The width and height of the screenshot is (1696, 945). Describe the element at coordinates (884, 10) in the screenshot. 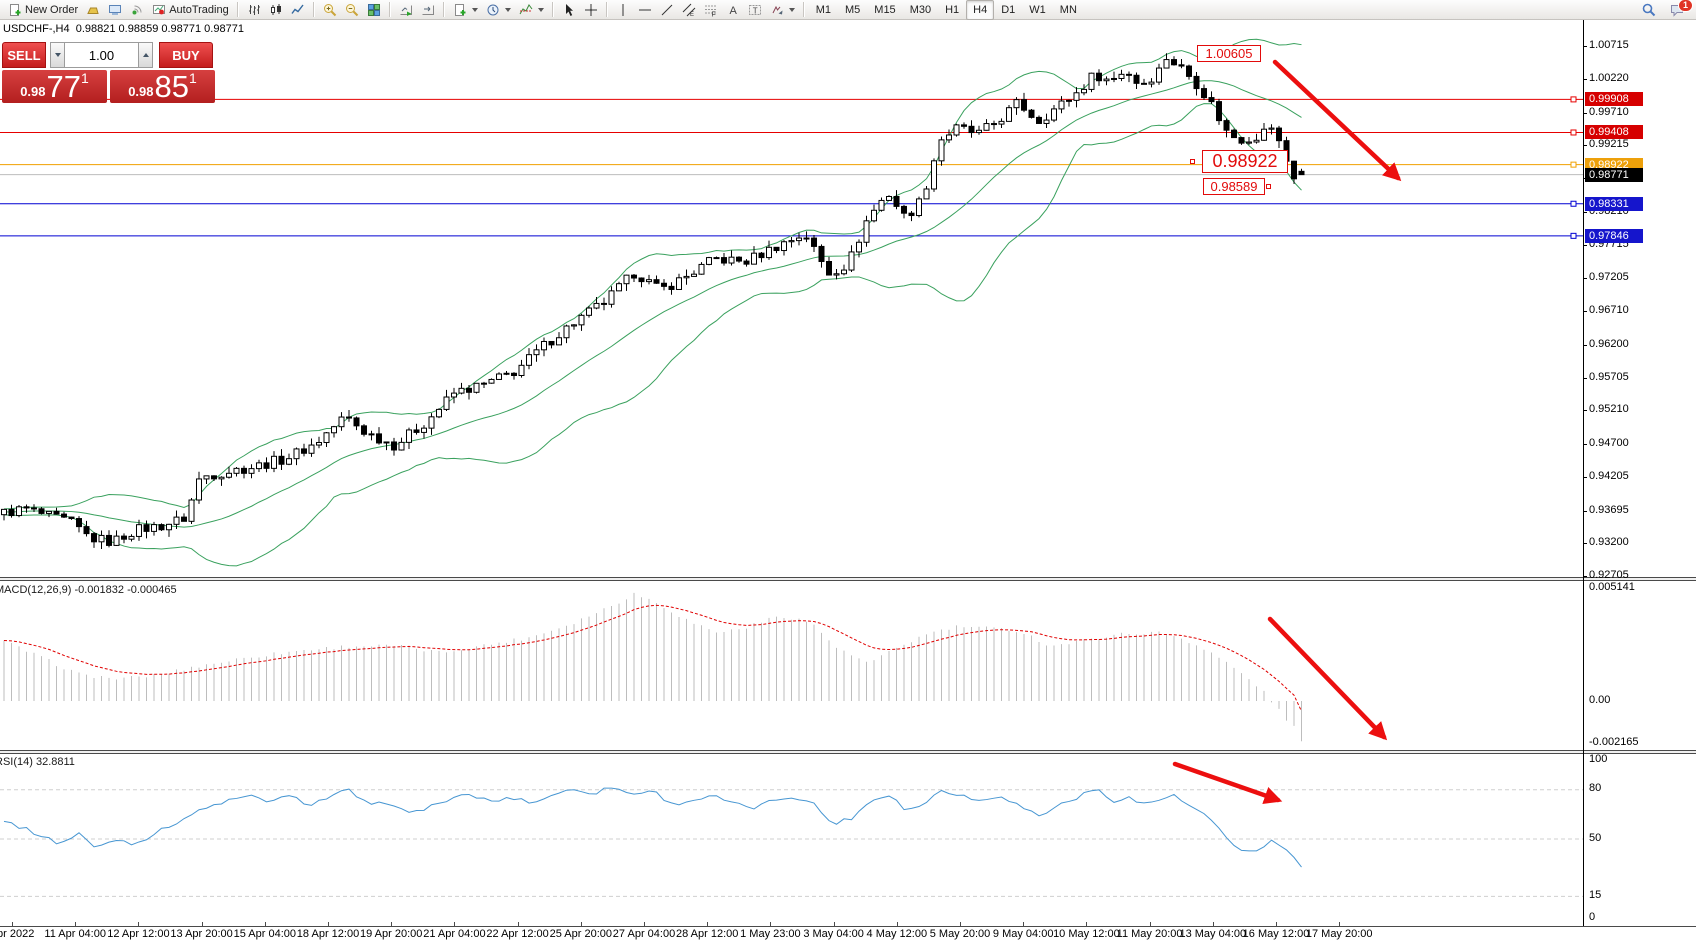

I see `tf-M15: M15` at that location.